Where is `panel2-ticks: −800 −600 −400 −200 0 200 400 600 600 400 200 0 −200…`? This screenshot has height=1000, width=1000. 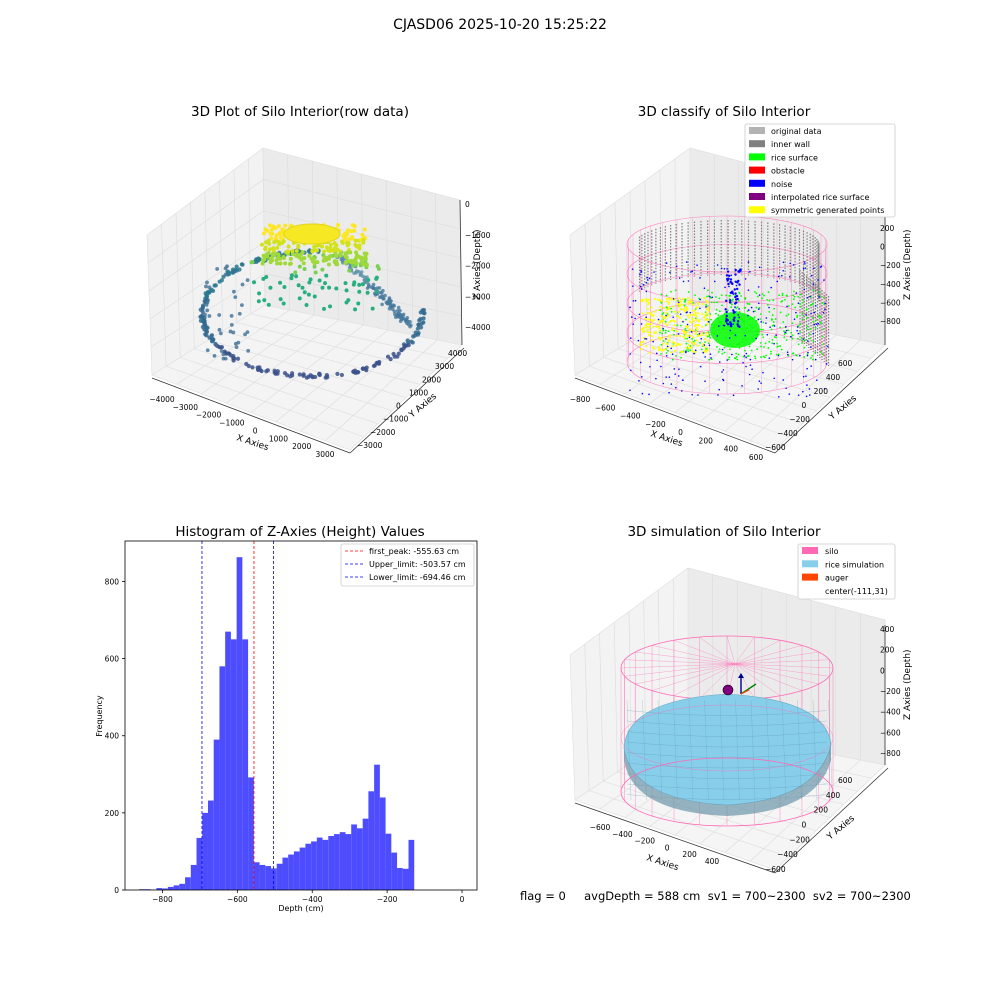 panel2-ticks: −800 −600 −400 −200 0 200 400 600 600 400 200 0 −200… is located at coordinates (735, 343).